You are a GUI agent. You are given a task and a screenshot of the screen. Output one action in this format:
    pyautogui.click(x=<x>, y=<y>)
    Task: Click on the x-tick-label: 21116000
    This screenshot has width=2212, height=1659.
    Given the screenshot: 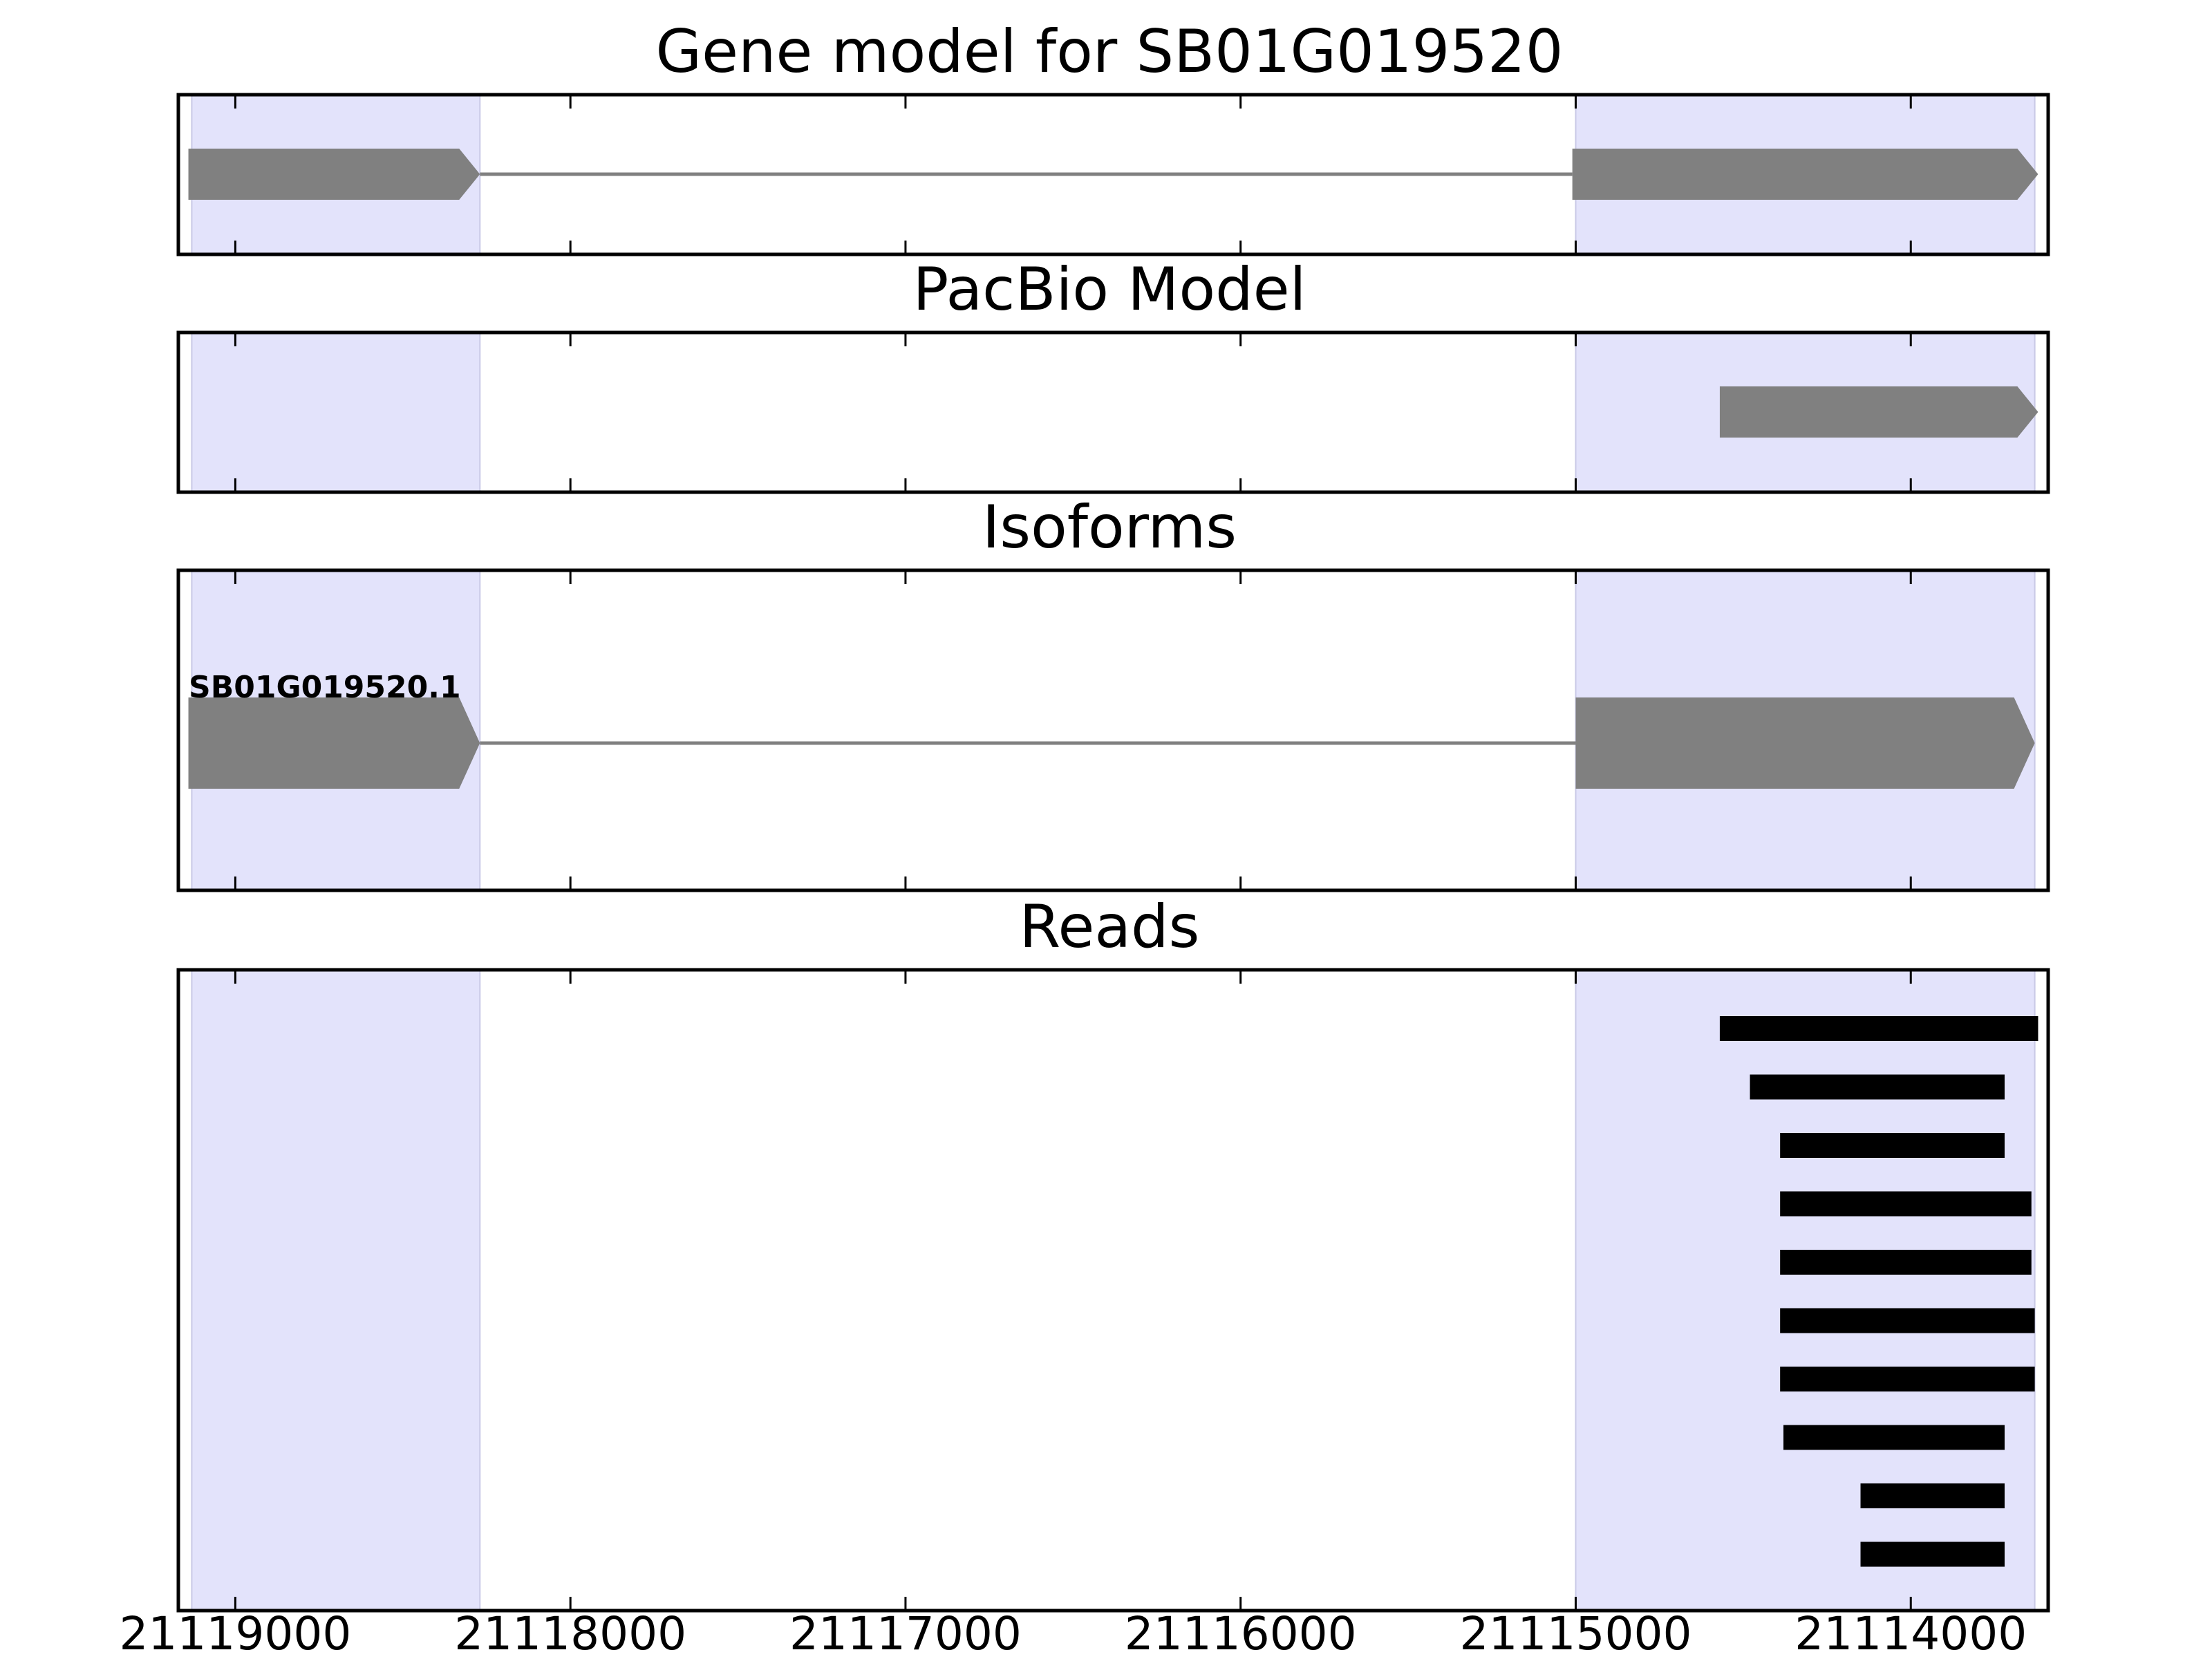 What is the action you would take?
    pyautogui.click(x=1241, y=1633)
    